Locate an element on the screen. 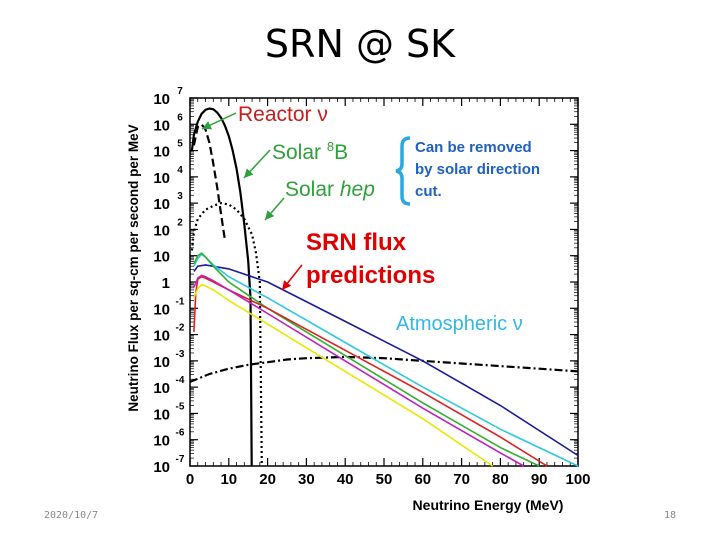 Image resolution: width=720 pixels, height=540 pixels. footer-date: 2020/10/7 is located at coordinates (71, 515).